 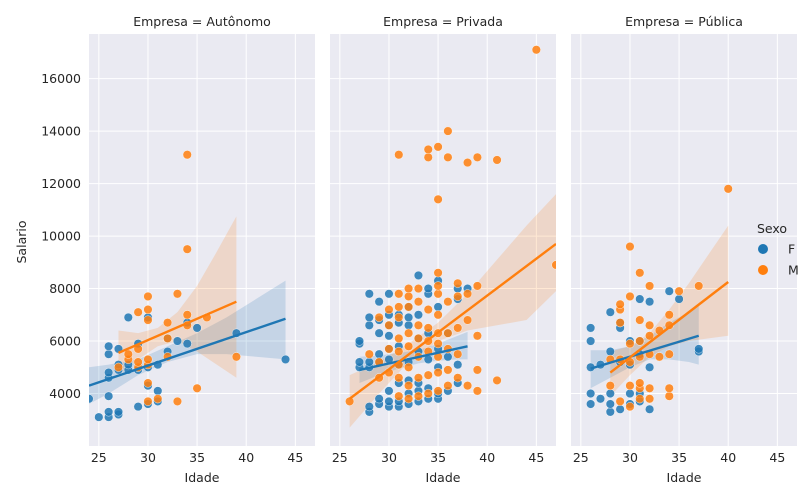 I want to click on y-tick-label: 4000, so click(x=65, y=393).